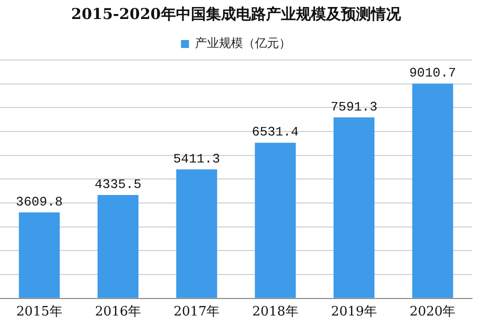 The width and height of the screenshot is (480, 326). I want to click on data-label: 9010.7, so click(432, 73).